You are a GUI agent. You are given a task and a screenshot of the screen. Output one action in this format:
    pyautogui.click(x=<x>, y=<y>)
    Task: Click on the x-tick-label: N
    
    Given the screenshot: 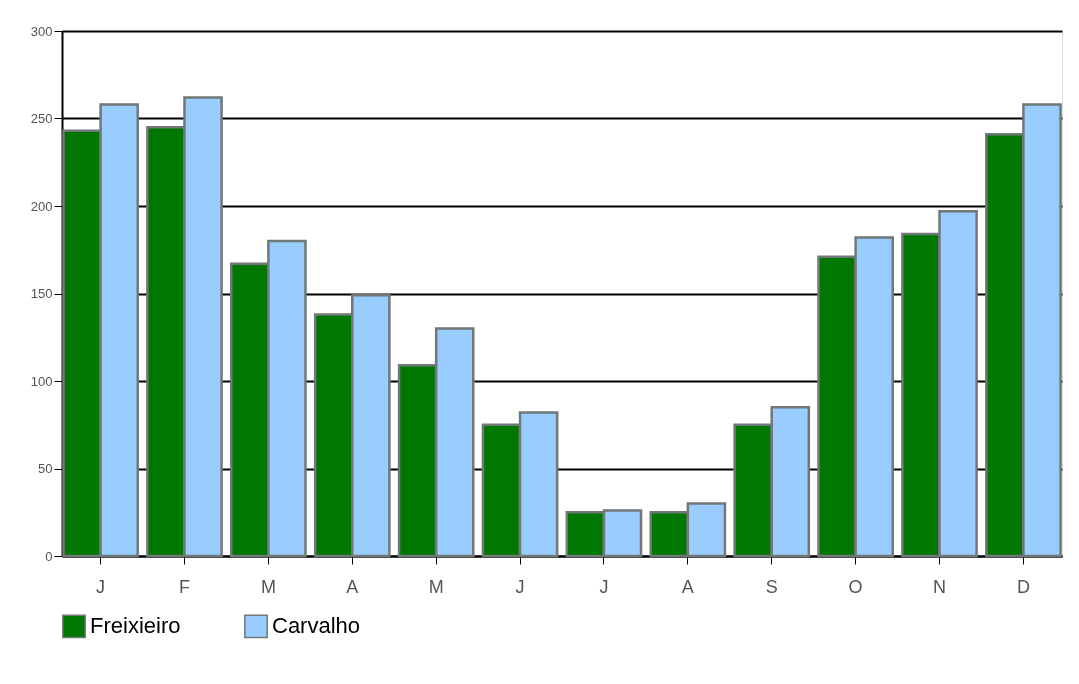 What is the action you would take?
    pyautogui.click(x=940, y=586)
    